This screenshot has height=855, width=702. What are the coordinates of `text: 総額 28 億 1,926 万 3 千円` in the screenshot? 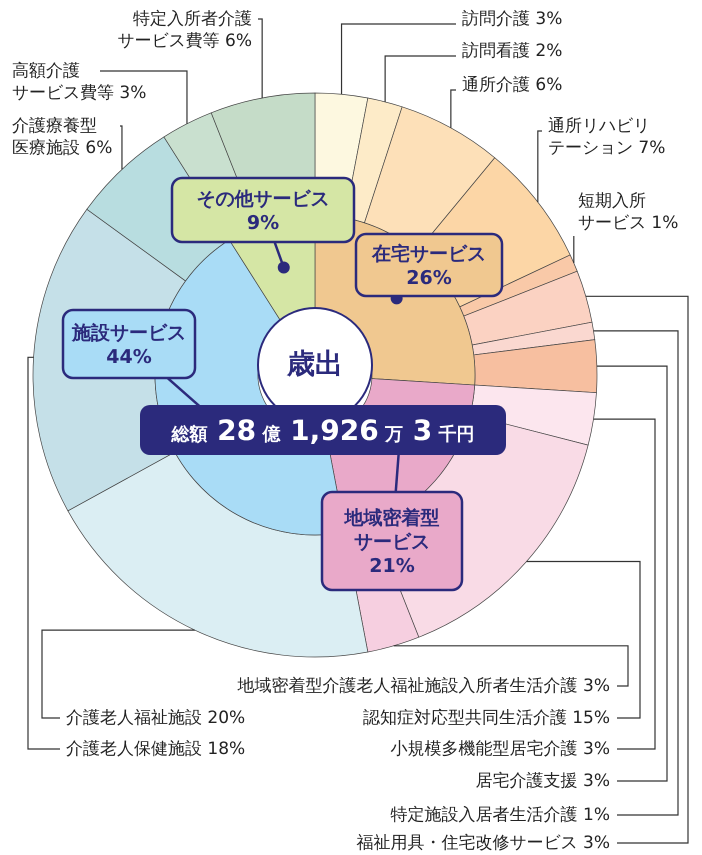 It's located at (322, 430).